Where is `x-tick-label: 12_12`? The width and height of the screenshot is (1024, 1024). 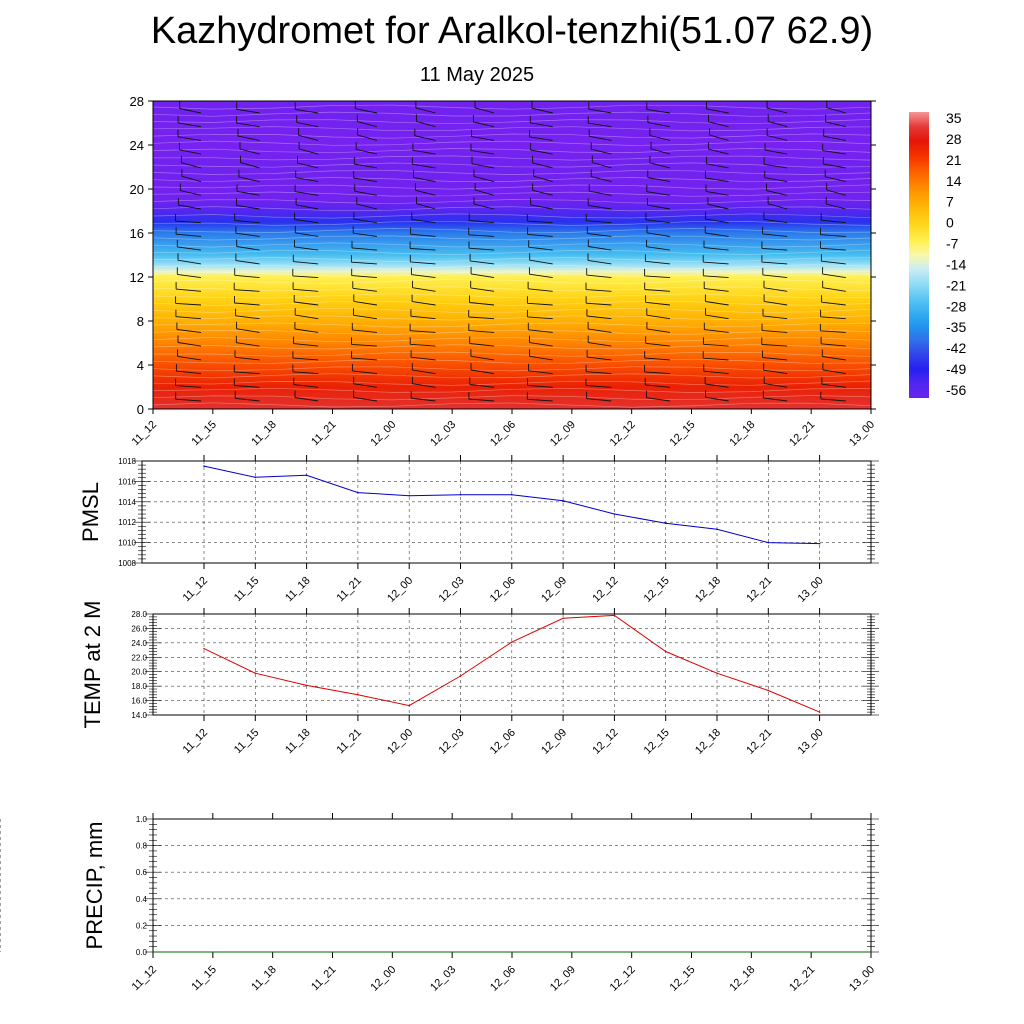
x-tick-label: 12_12 is located at coordinates (605, 590).